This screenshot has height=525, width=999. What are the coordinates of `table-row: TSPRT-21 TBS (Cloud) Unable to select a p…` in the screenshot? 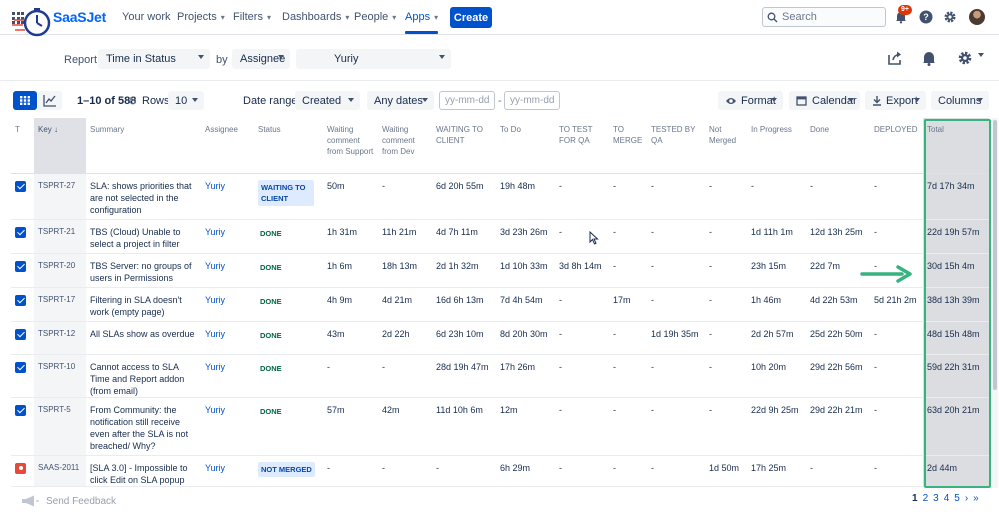 It's located at (500, 236).